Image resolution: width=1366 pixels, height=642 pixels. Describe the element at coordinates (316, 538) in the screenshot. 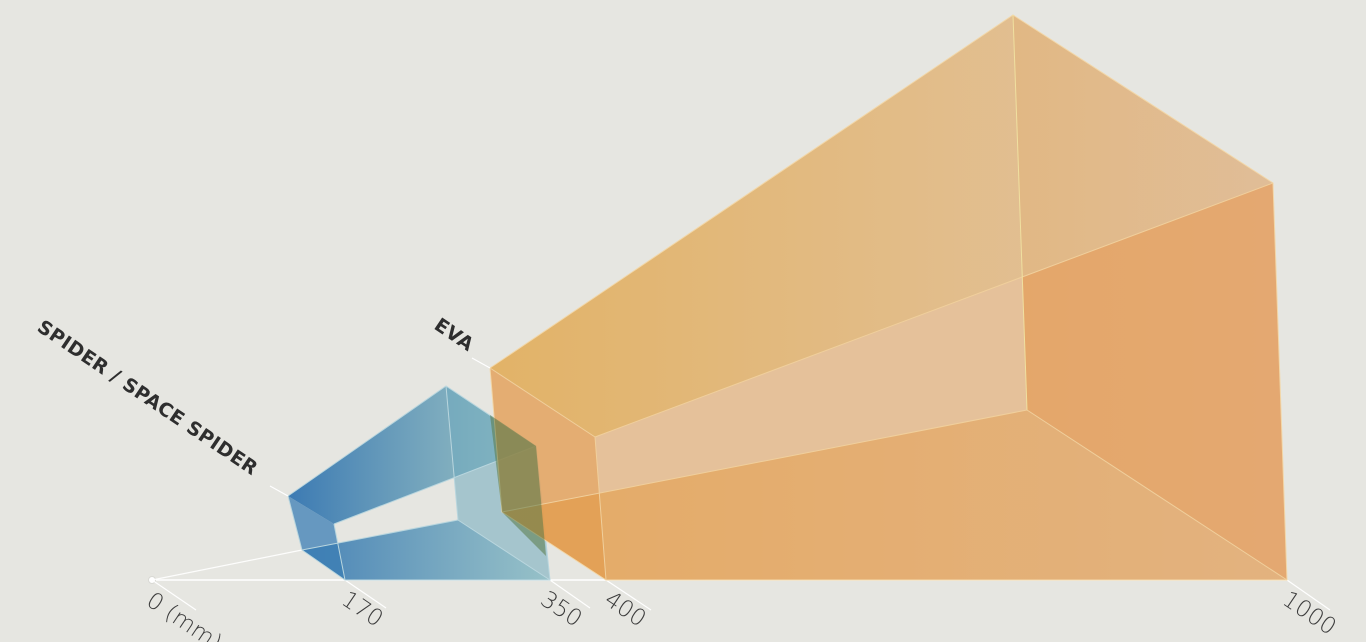

I see `spider-side-face` at that location.